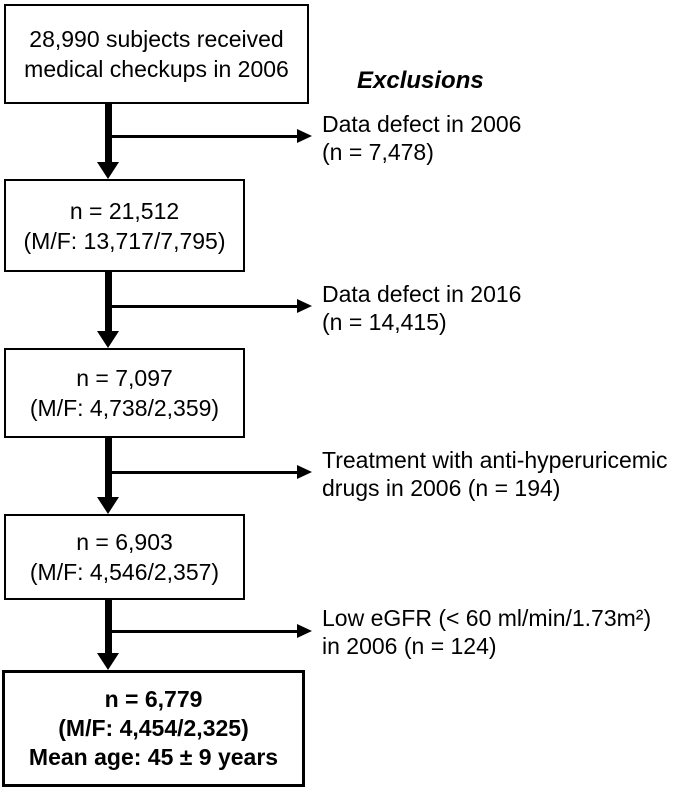 The width and height of the screenshot is (685, 794). What do you see at coordinates (441, 488) in the screenshot?
I see `exclusion-line: drugs in 2006 (n = 194)` at bounding box center [441, 488].